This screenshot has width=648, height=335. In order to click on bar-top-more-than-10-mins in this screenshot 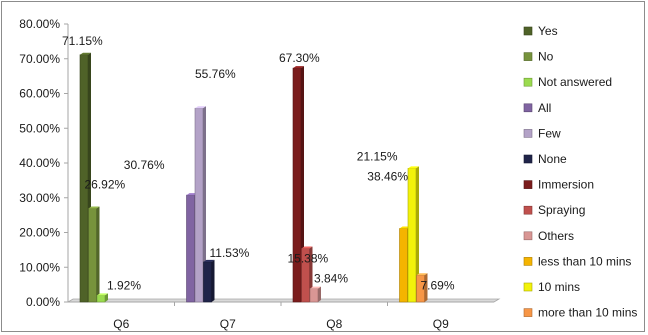, I will do `click(422, 274)`.